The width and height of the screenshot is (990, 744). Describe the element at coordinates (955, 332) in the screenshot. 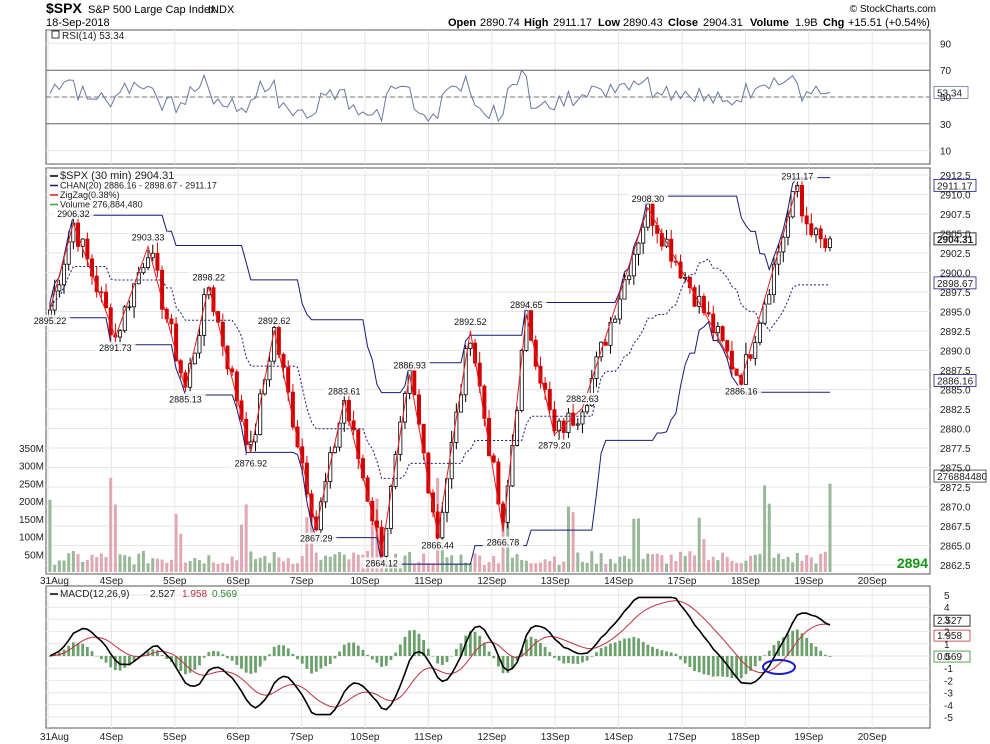

I see `price-tick-label: 2892.5` at that location.